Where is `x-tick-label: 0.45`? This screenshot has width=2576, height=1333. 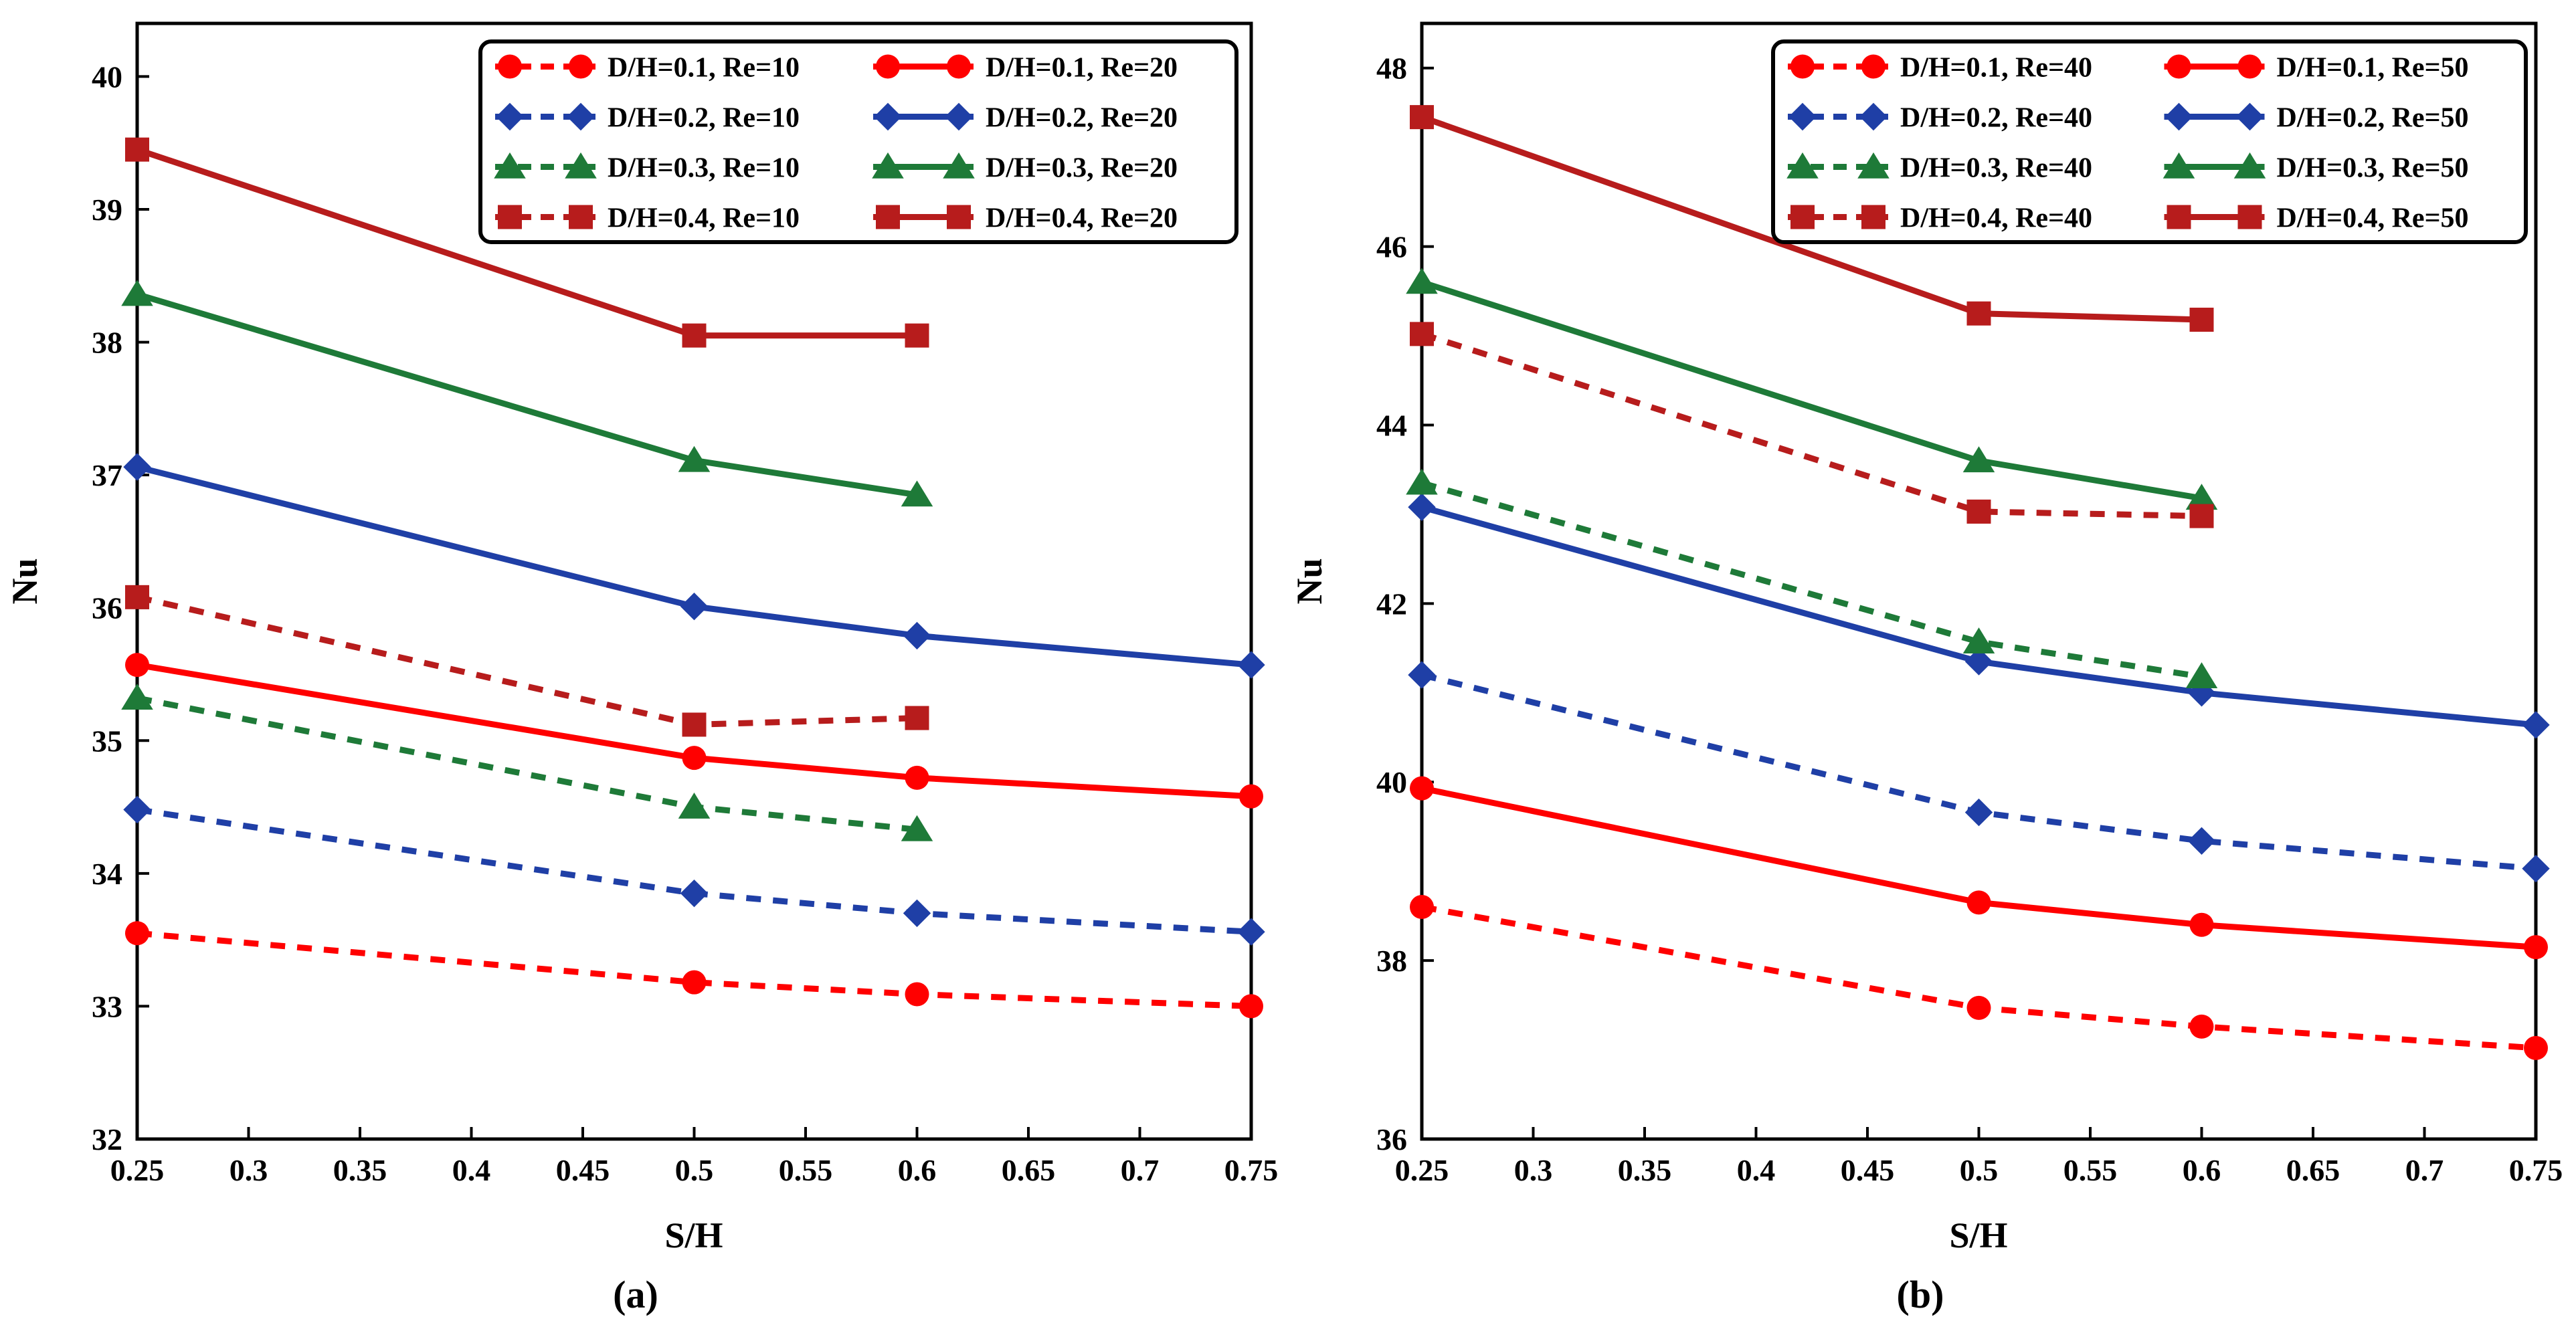
x-tick-label: 0.45 is located at coordinates (1868, 1170).